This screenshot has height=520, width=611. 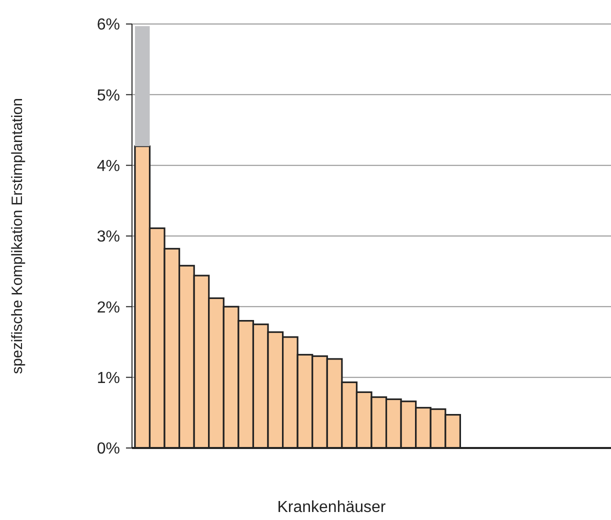 What do you see at coordinates (17, 236) in the screenshot?
I see `y-axis-title: spezifische Komplikation Erstimplantation` at bounding box center [17, 236].